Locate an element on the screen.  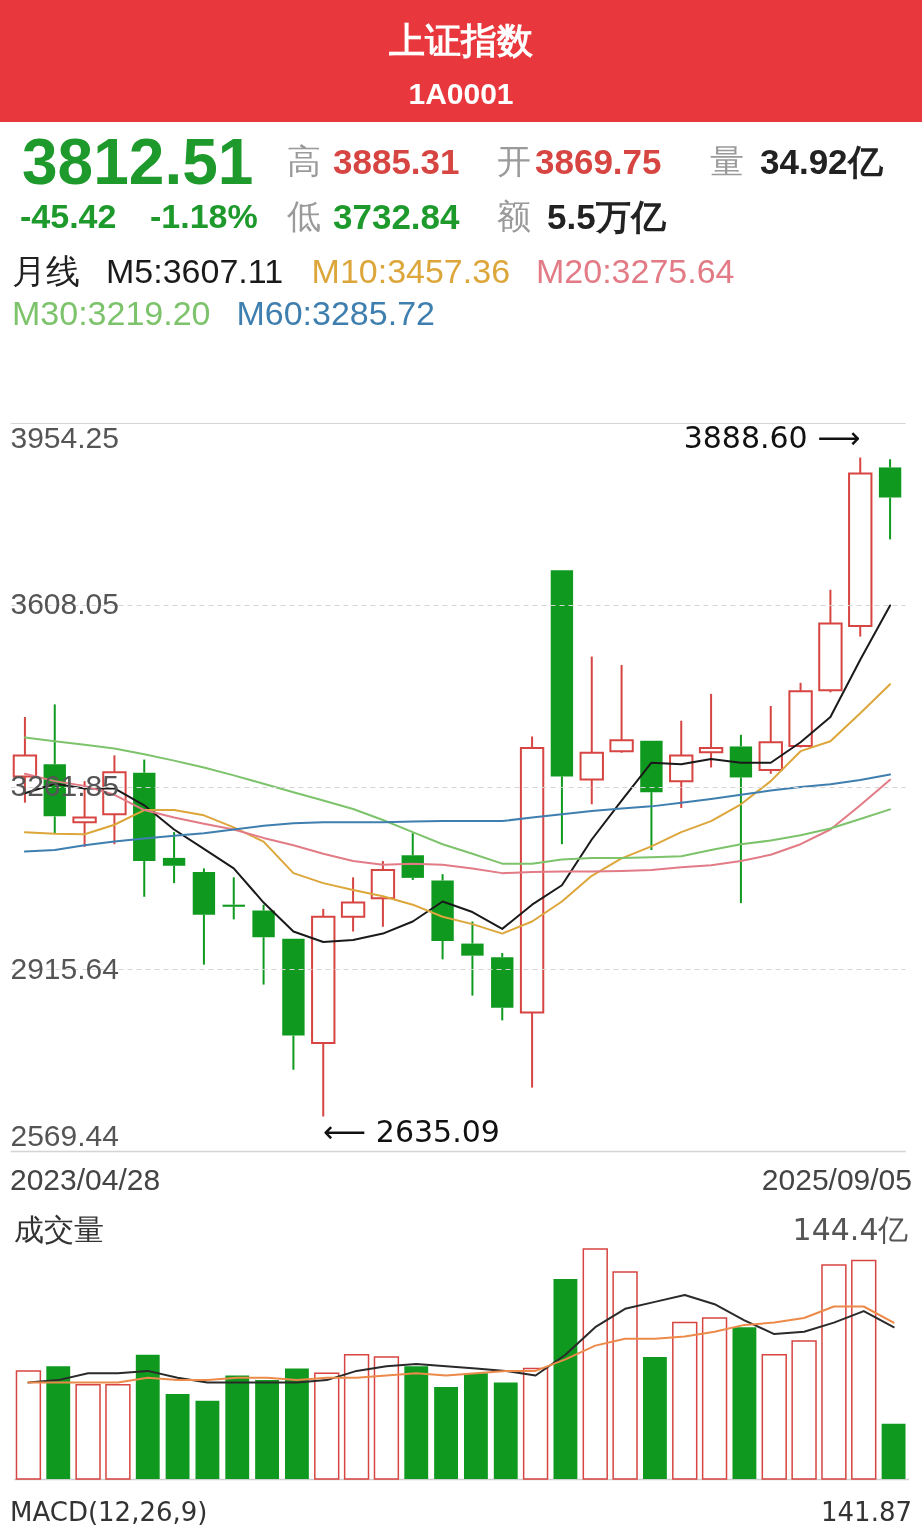
text: M20:3275.64 is located at coordinates (635, 271).